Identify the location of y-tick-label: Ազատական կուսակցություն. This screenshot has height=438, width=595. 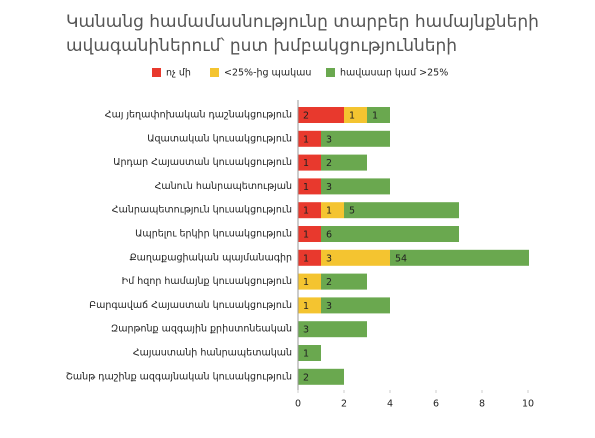
(219, 138).